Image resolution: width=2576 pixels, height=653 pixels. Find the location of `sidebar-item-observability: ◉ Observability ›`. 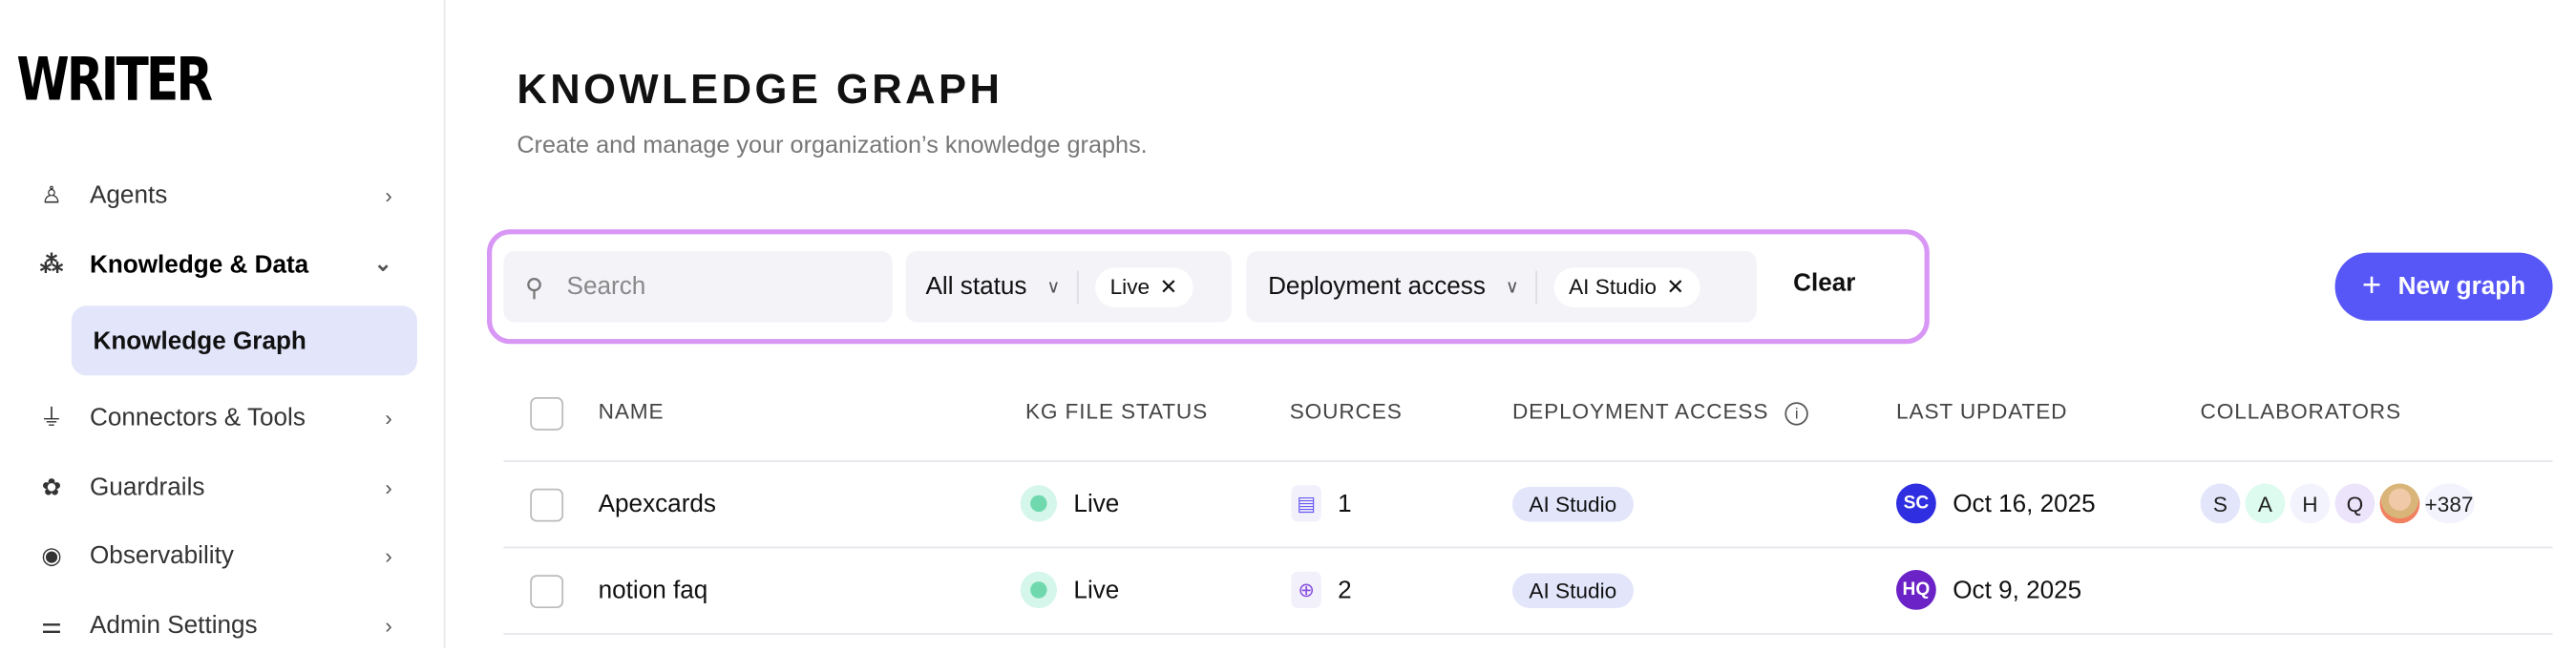

sidebar-item-observability: ◉ Observability › is located at coordinates (221, 555).